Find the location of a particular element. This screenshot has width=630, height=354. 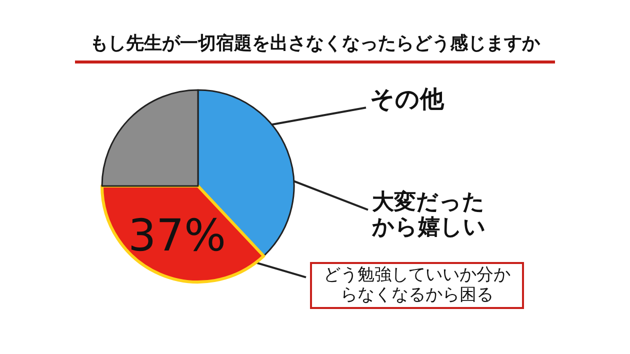

chart-title: もし先生が一切宿題を出さなくなったらどう感じますか is located at coordinates (315, 44).